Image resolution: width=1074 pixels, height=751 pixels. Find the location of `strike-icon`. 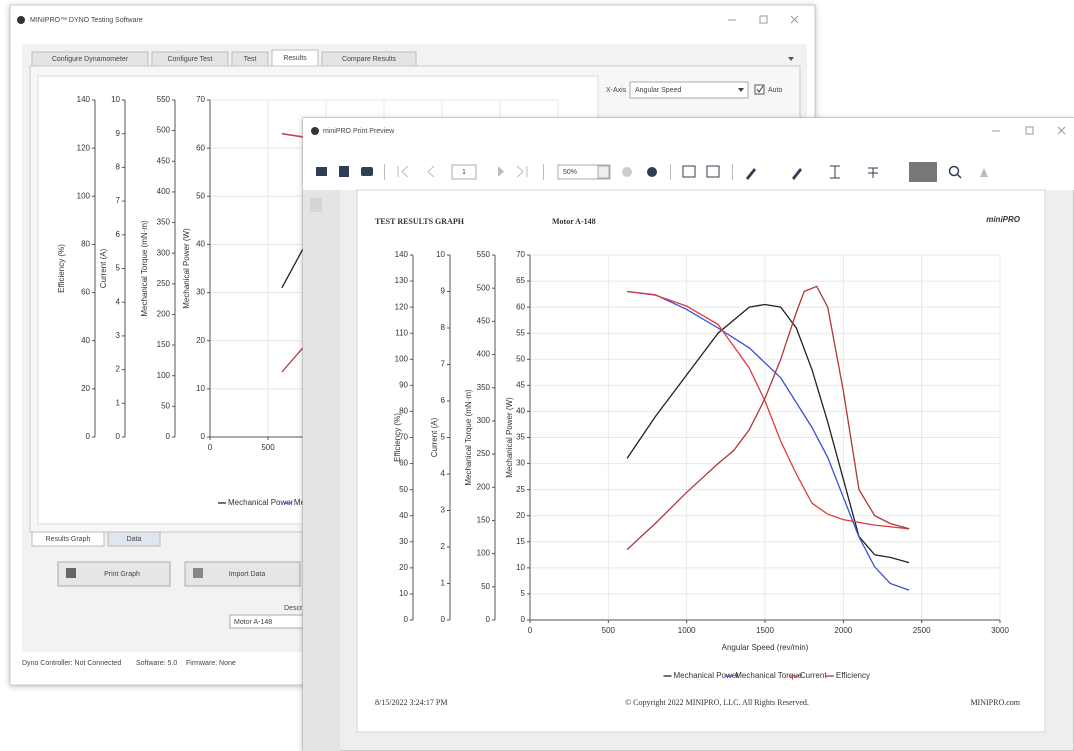

strike-icon is located at coordinates (873, 172).